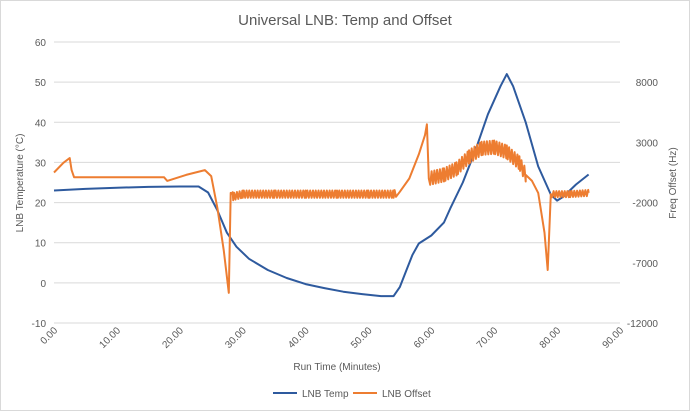  What do you see at coordinates (43, 284) in the screenshot?
I see `left-tick-label: 0` at bounding box center [43, 284].